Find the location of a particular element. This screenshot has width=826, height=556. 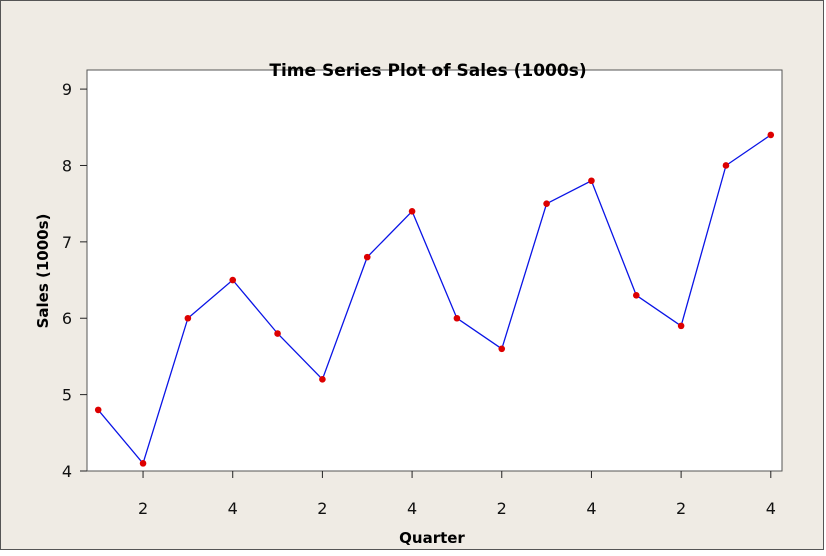

y-tick-label: 6 is located at coordinates (67, 318).